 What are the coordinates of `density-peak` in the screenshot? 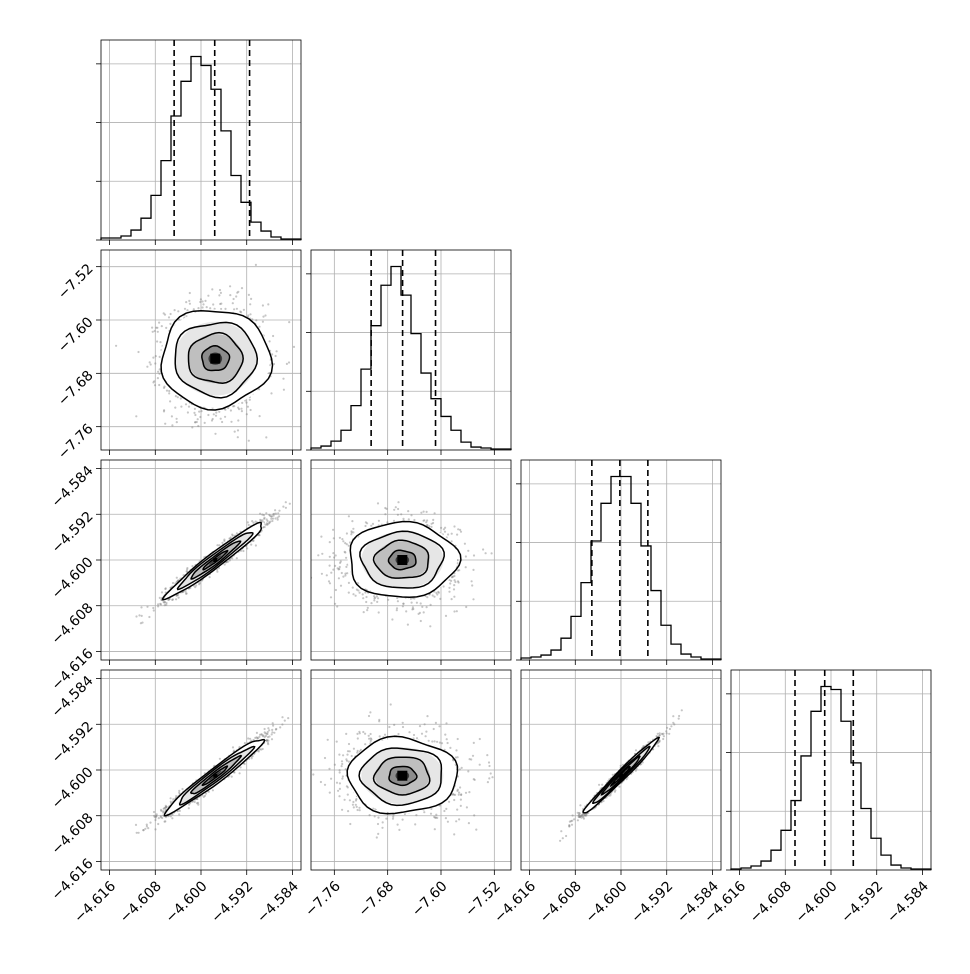 It's located at (215, 560).